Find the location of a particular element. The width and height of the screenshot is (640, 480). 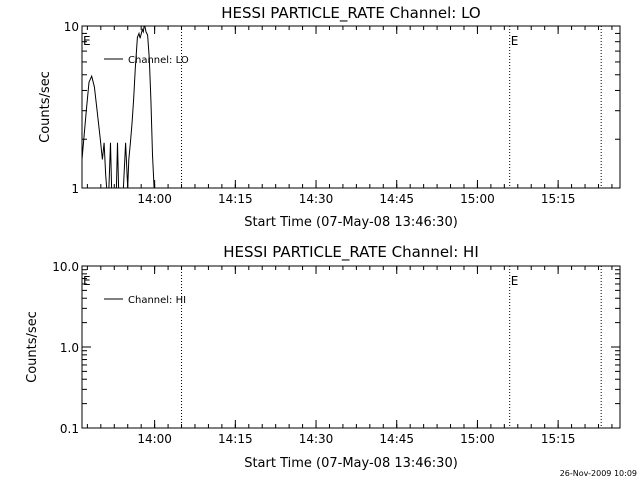

y-tick-label: 1 is located at coordinates (75, 189).